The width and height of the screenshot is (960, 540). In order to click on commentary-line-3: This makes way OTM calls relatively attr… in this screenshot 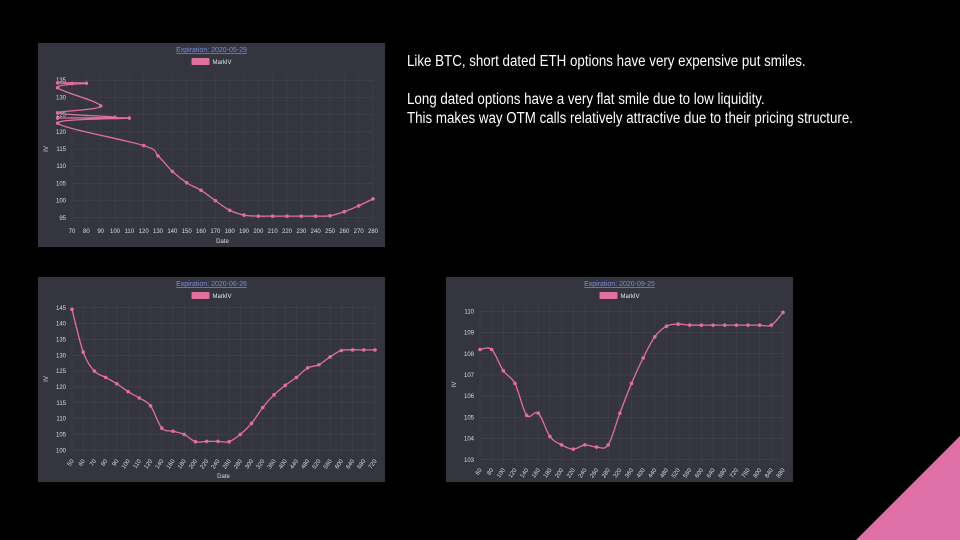, I will do `click(630, 118)`.